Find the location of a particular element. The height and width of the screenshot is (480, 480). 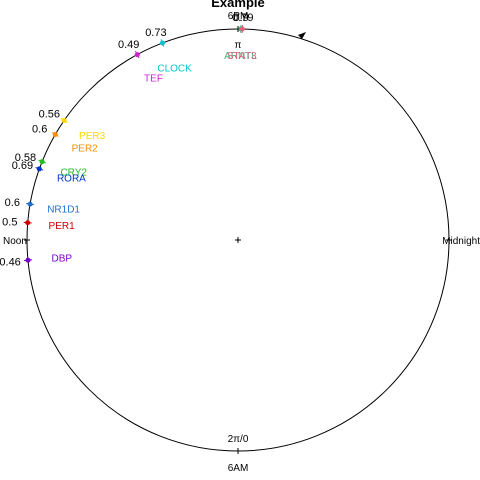

amplitude-label-per1: 0.5 is located at coordinates (9, 223).